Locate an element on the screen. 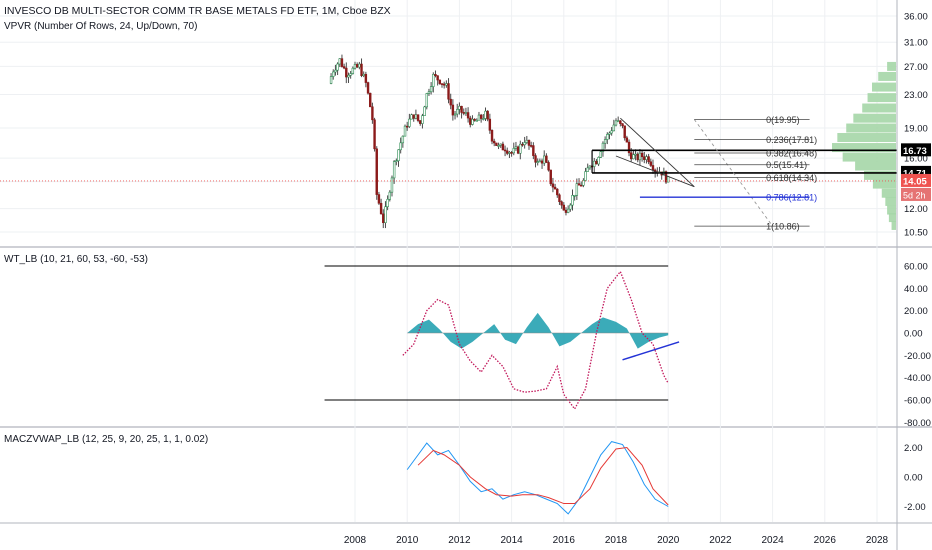 Image resolution: width=932 pixels, height=550 pixels. wt-indicator-label: WT_LB (10, 21, 60, 53, -60, -53) is located at coordinates (76, 259).